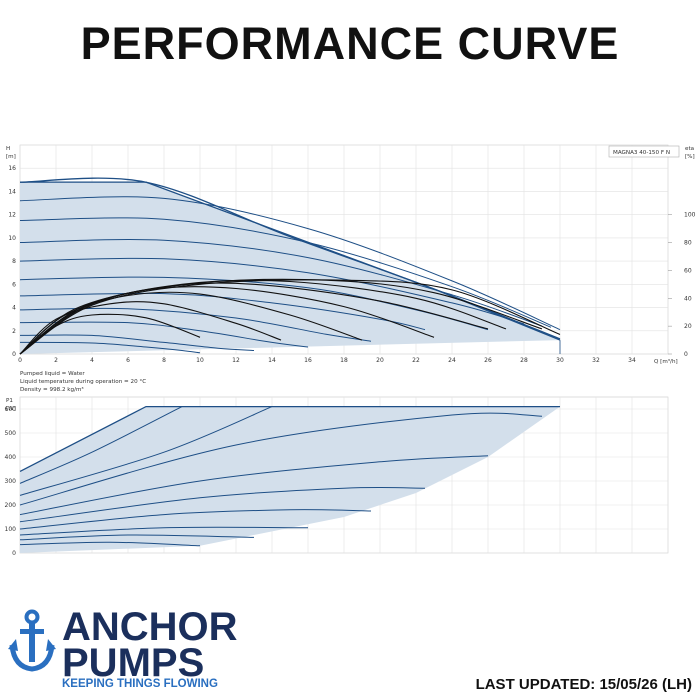  What do you see at coordinates (20, 360) in the screenshot?
I see `x-tick-label: 0` at bounding box center [20, 360].